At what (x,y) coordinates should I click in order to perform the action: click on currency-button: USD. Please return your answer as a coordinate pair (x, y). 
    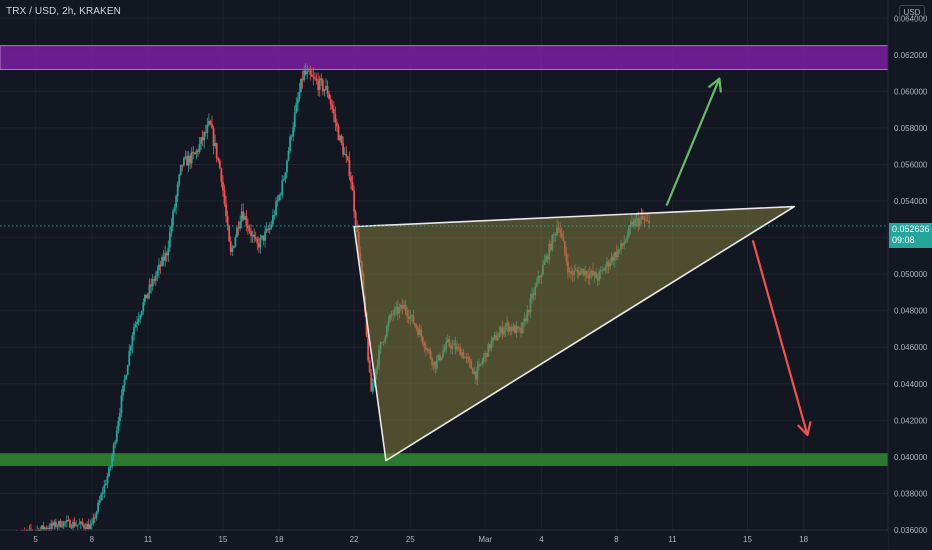
    Looking at the image, I should click on (912, 13).